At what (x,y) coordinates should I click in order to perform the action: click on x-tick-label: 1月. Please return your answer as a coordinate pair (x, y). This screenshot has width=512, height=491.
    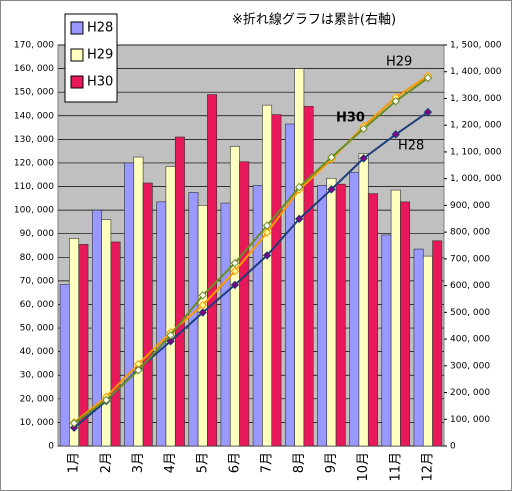
    Looking at the image, I should click on (74, 462).